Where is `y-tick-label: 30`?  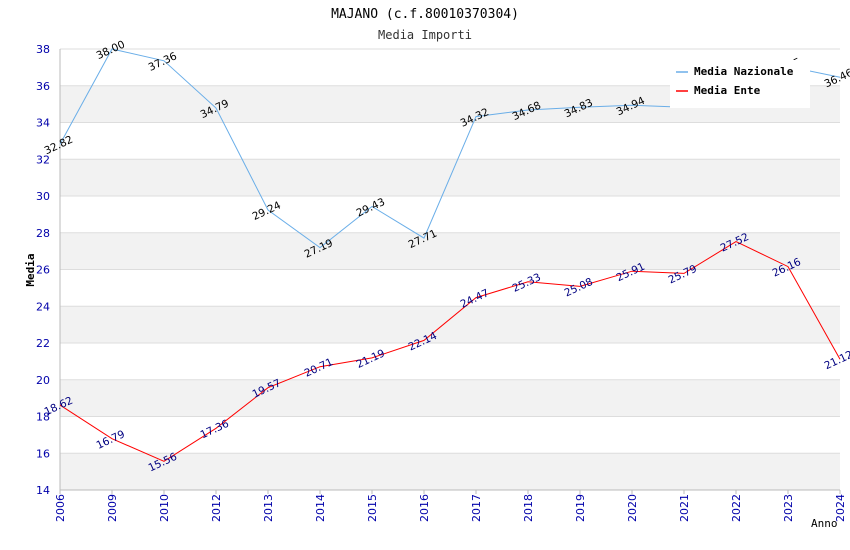
y-tick-label: 30 is located at coordinates (43, 196).